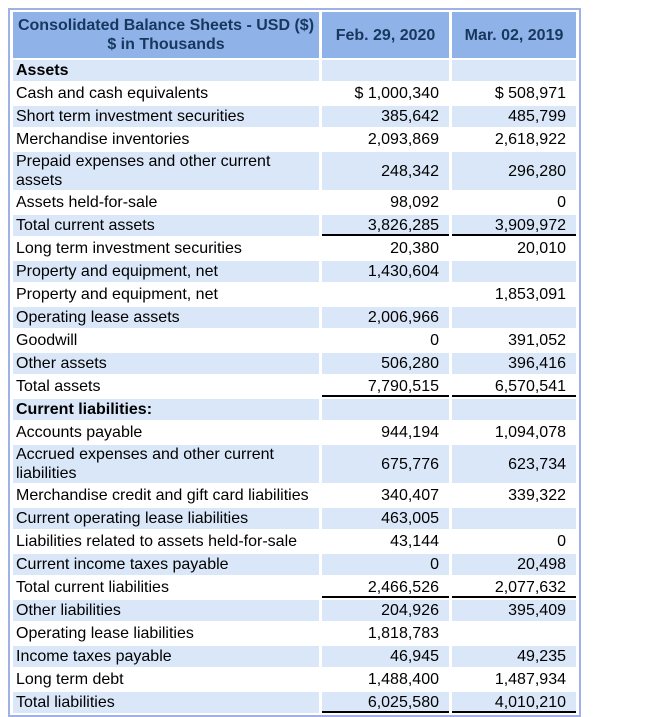 Image resolution: width=652 pixels, height=717 pixels. Describe the element at coordinates (385, 340) in the screenshot. I see `value-cell-period-1: 0` at that location.